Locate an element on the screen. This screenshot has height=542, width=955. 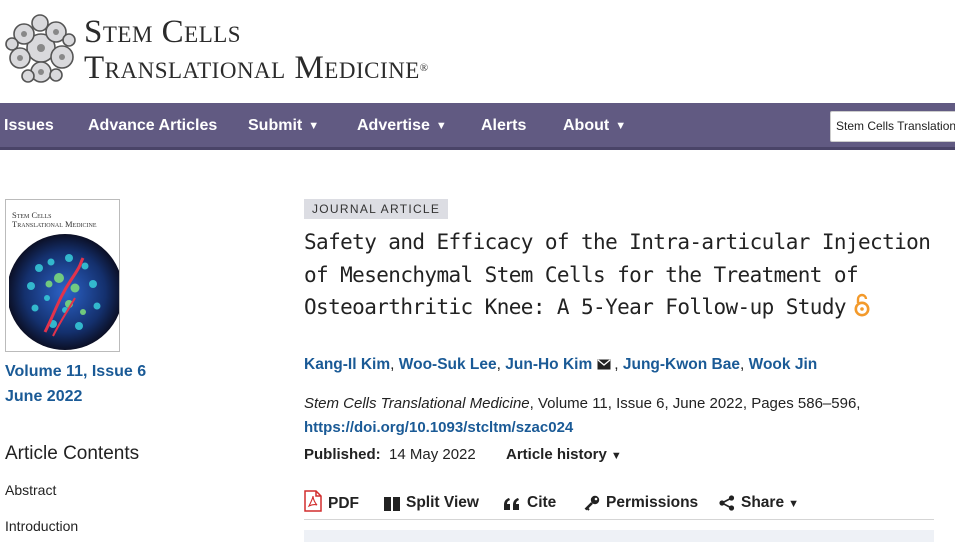
issue-cover-image: Stem Cells Translational Medicine is located at coordinates (62, 275).